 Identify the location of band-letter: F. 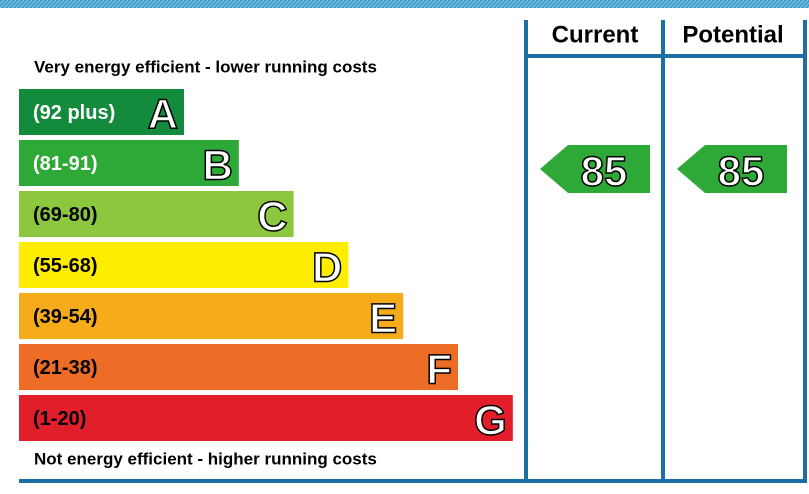
(439, 369).